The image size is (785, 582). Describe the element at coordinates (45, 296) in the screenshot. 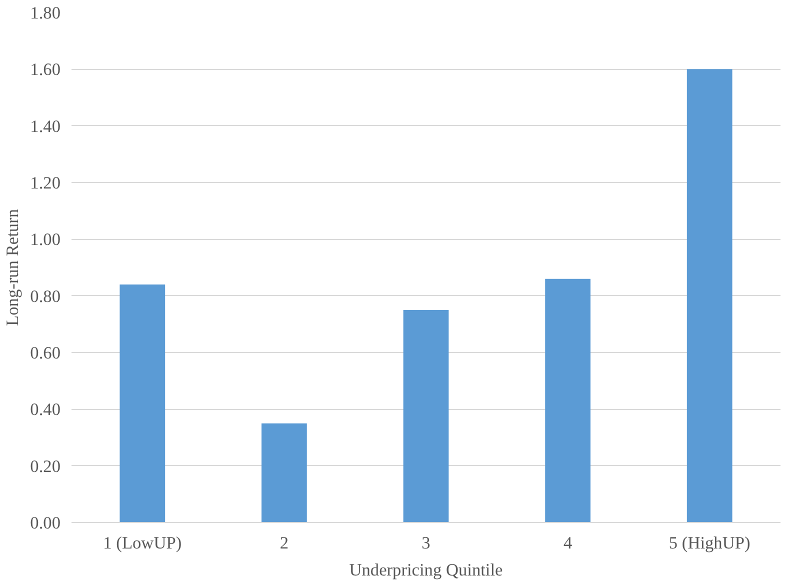

I see `y-tick-label: 0.80` at that location.